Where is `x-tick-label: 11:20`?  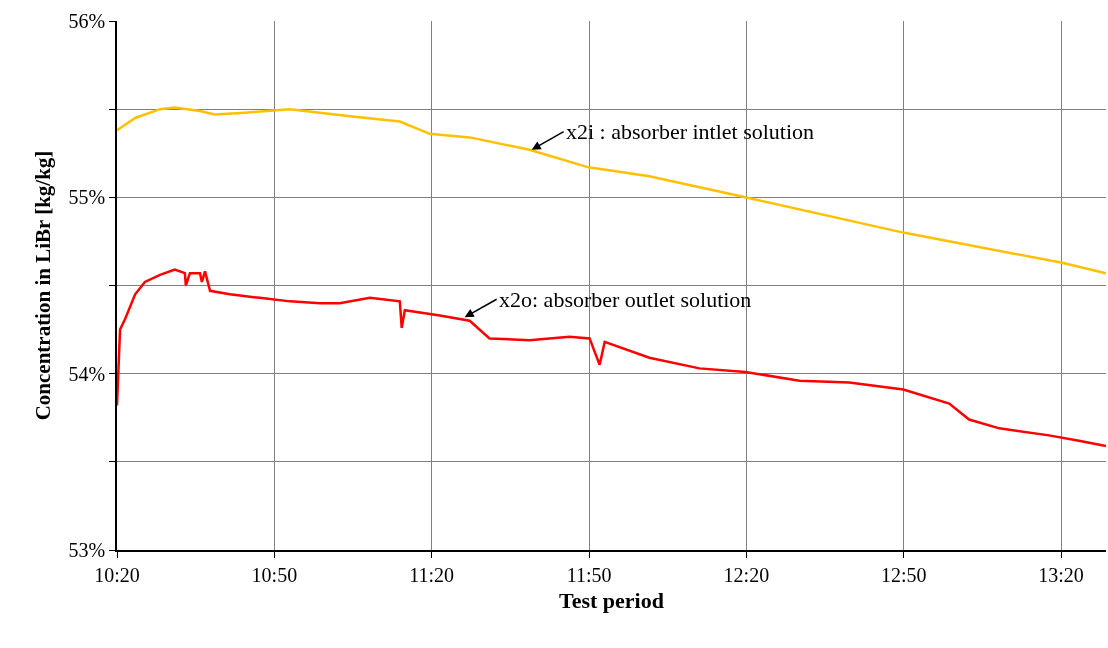
x-tick-label: 11:20 is located at coordinates (432, 574).